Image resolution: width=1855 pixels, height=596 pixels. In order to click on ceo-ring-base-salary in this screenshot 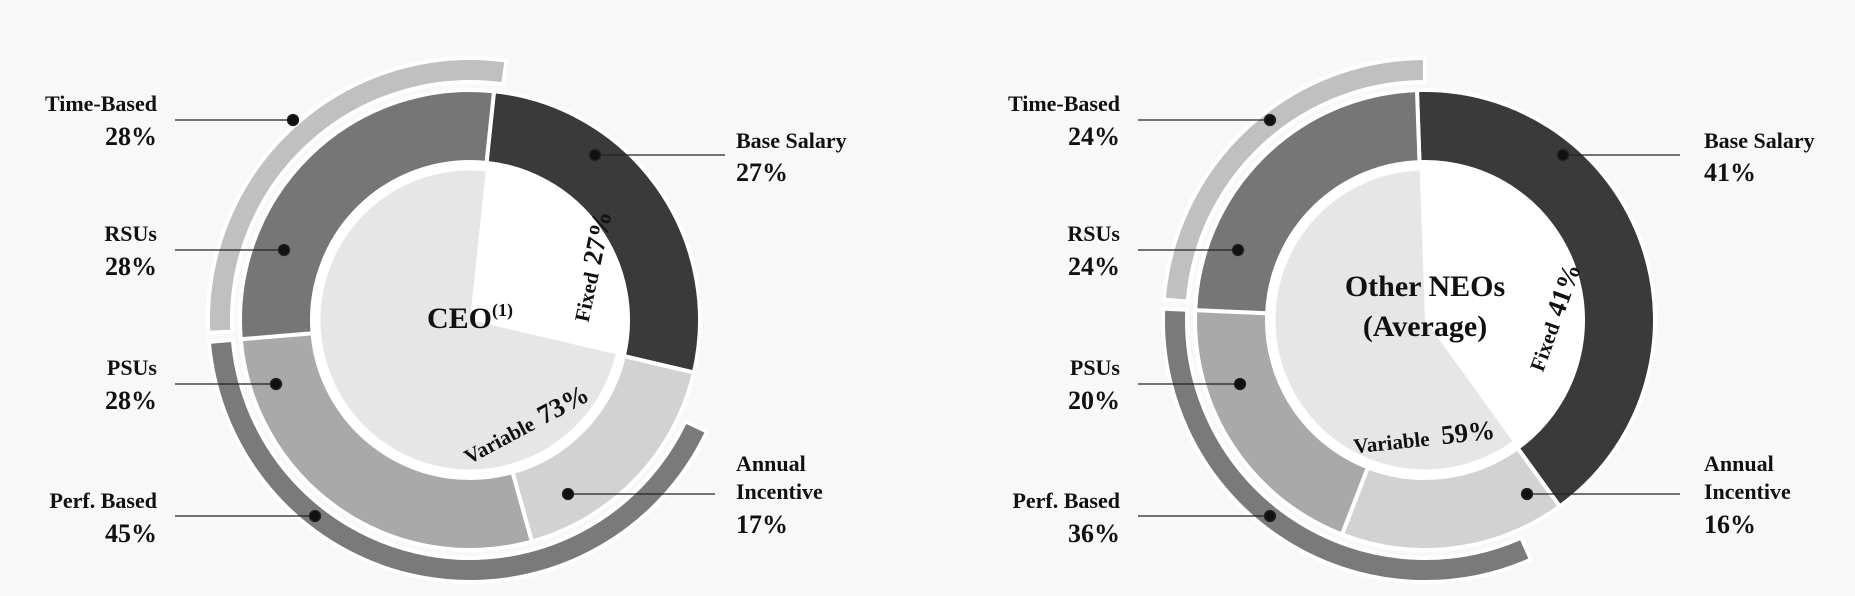, I will do `click(593, 232)`.